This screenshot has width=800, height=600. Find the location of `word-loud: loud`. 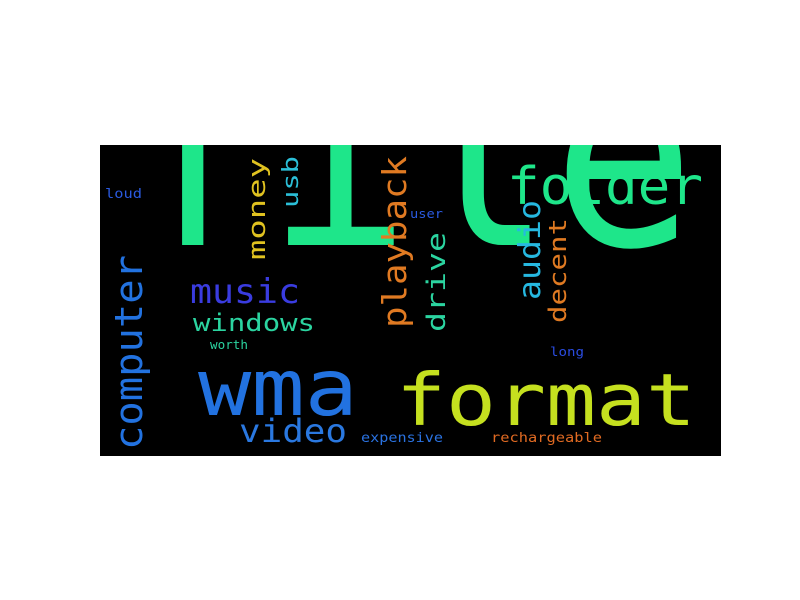

word-loud: loud is located at coordinates (123, 194).